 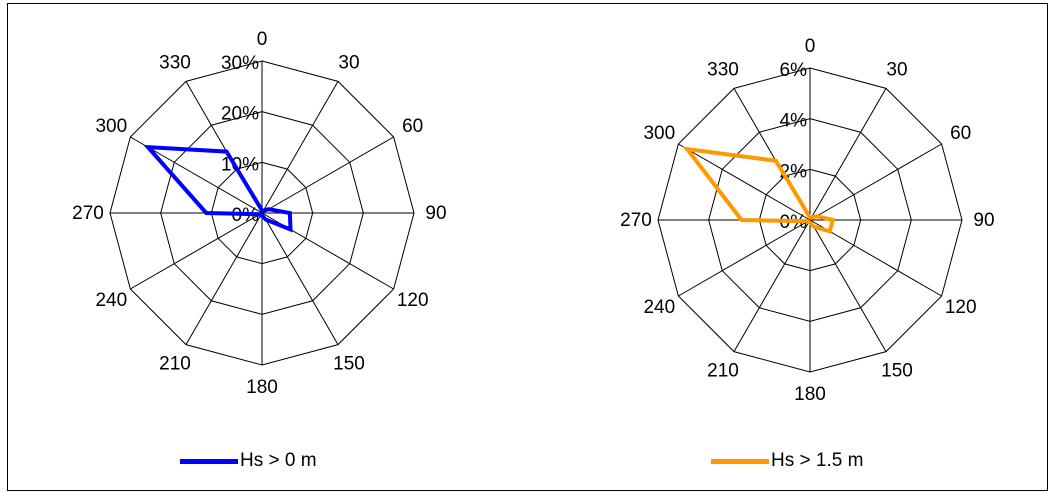 What do you see at coordinates (817, 460) in the screenshot?
I see `legend-label: Hs > 1.5 m` at bounding box center [817, 460].